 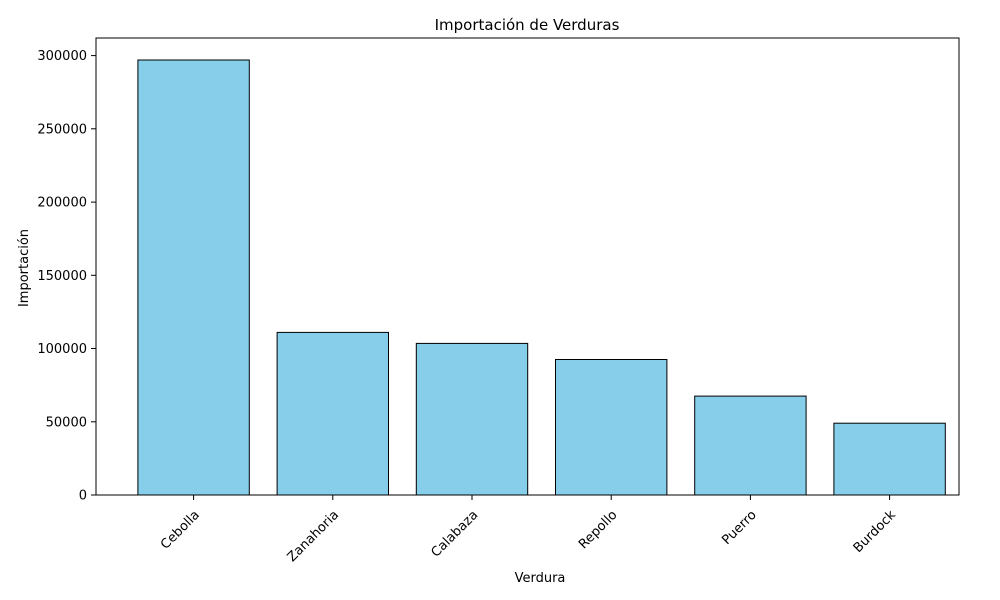 I want to click on y-tick-label: 150000, so click(x=62, y=276).